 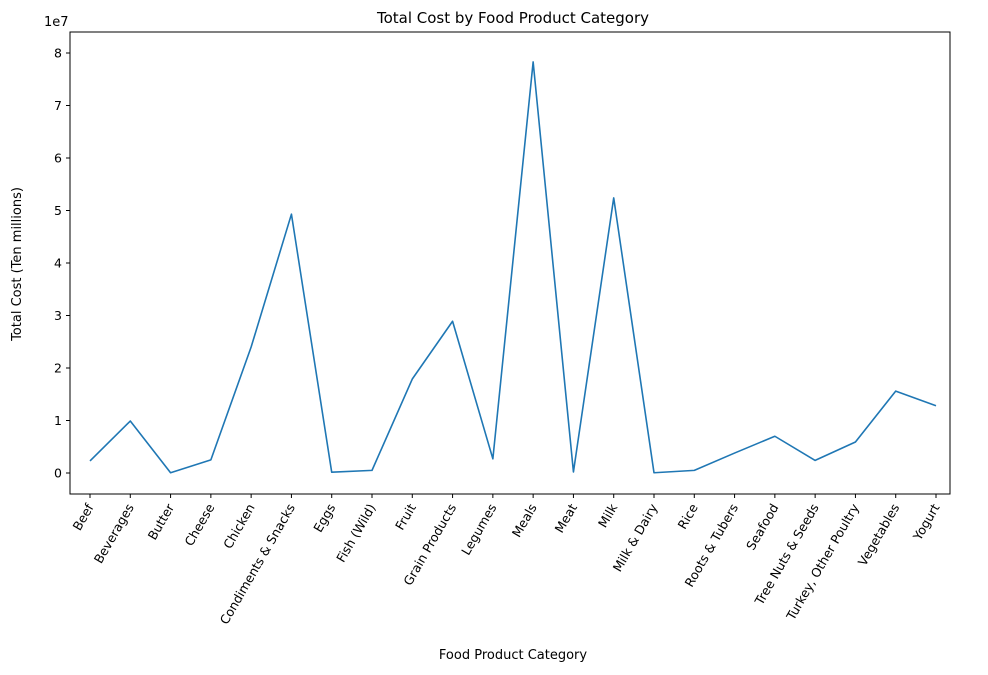 What do you see at coordinates (823, 561) in the screenshot?
I see `x-tick-label: Turkey, Other Poultry` at bounding box center [823, 561].